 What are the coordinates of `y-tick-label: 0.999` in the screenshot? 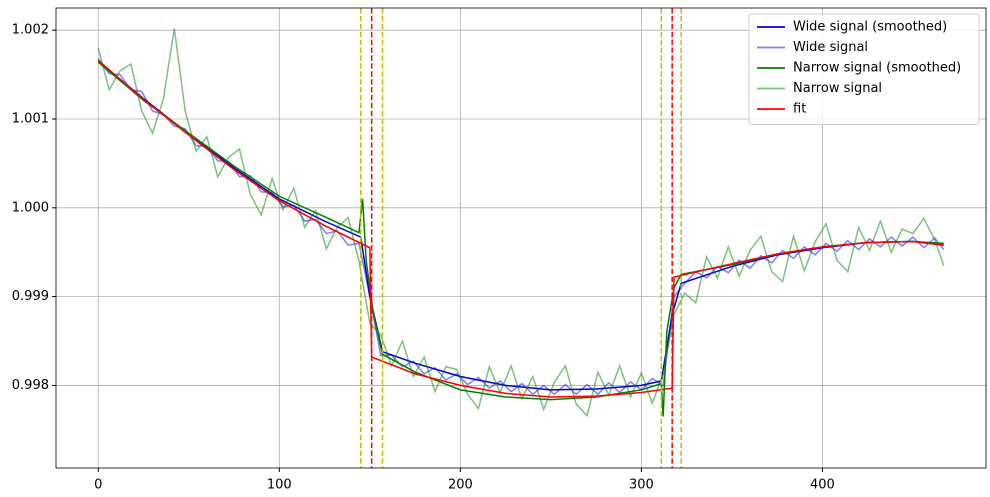 It's located at (30, 296).